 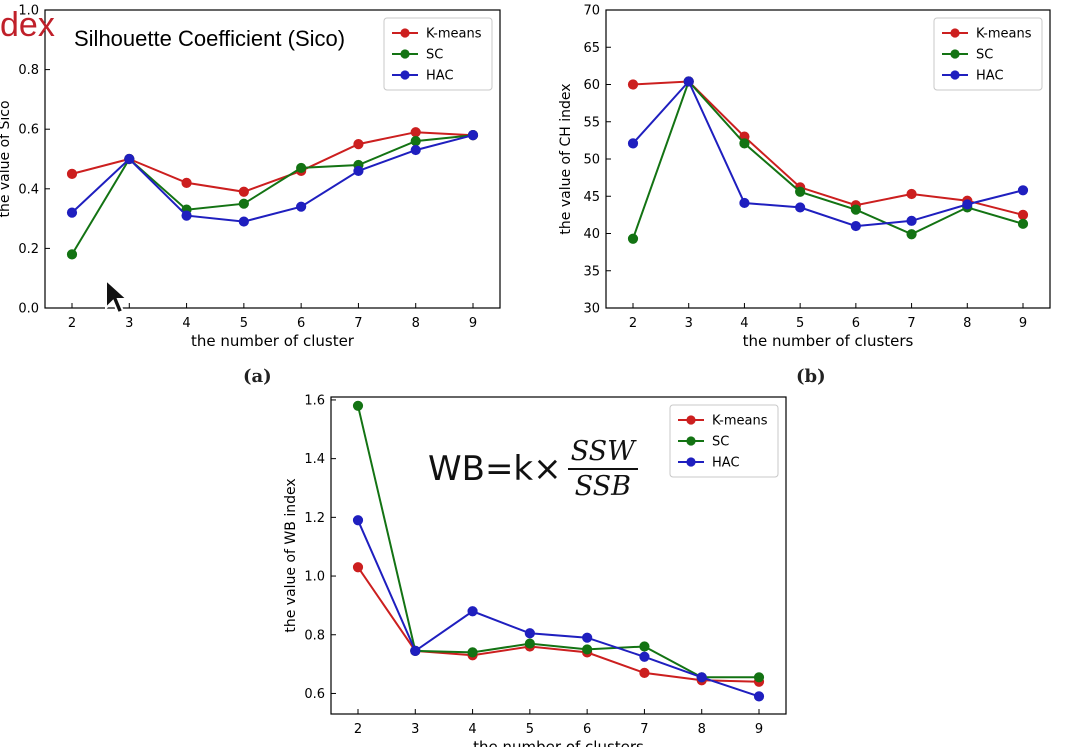 What do you see at coordinates (495, 469) in the screenshot?
I see `formula-prefix: WB=k×` at bounding box center [495, 469].